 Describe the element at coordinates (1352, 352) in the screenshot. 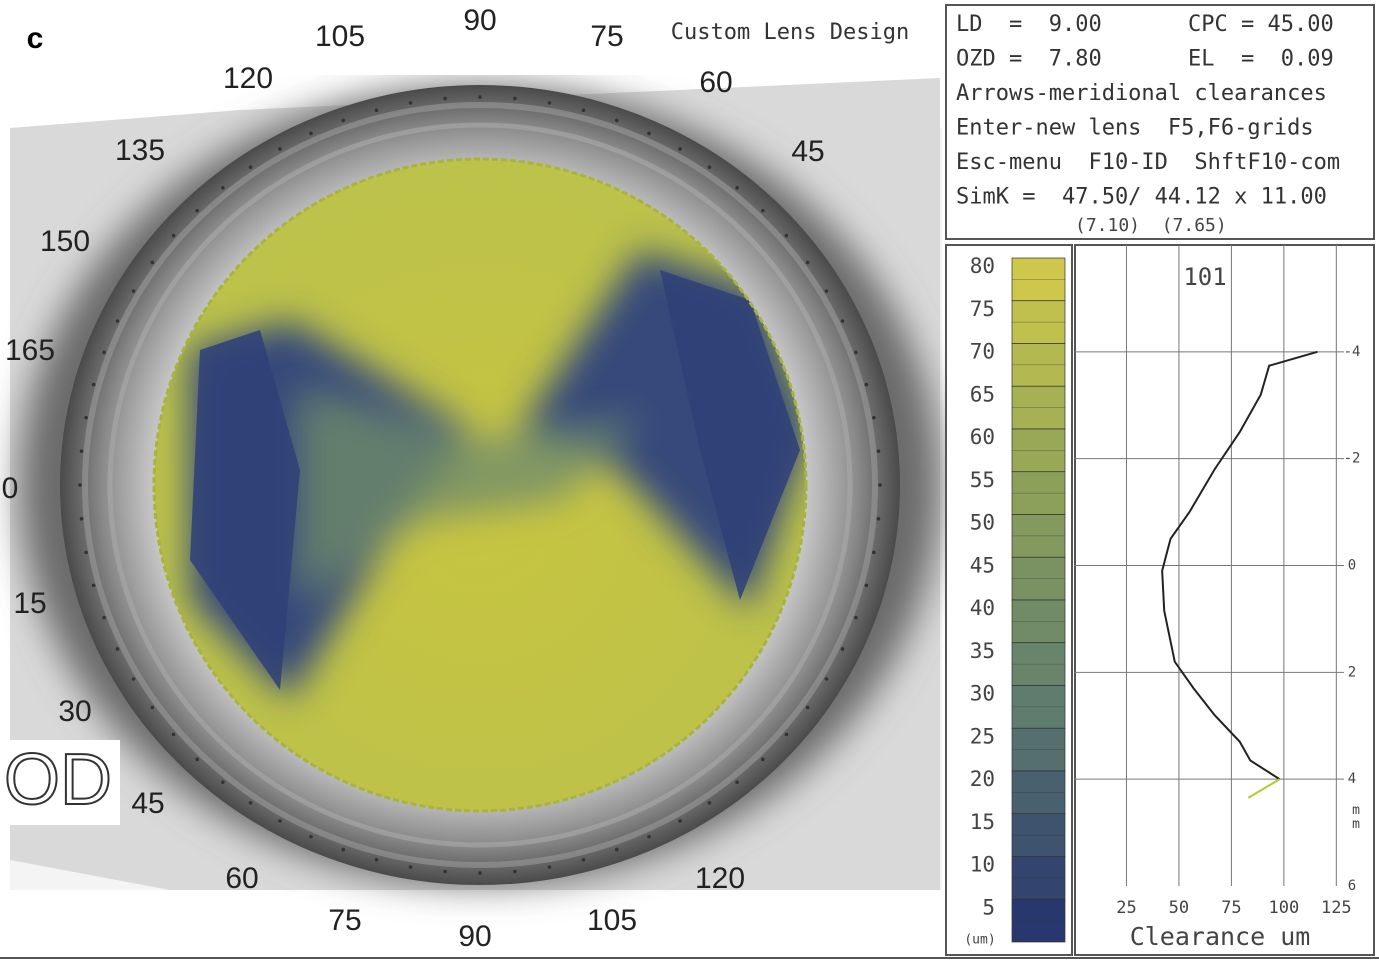

I see `y-tick-label: -4` at that location.